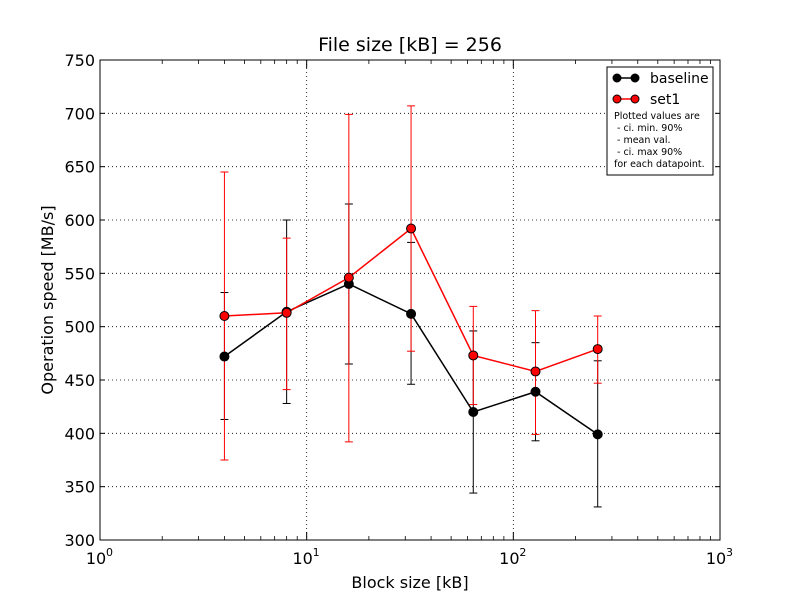 This screenshot has width=800, height=600. What do you see at coordinates (79, 220) in the screenshot?
I see `y-tick-label: 600` at bounding box center [79, 220].